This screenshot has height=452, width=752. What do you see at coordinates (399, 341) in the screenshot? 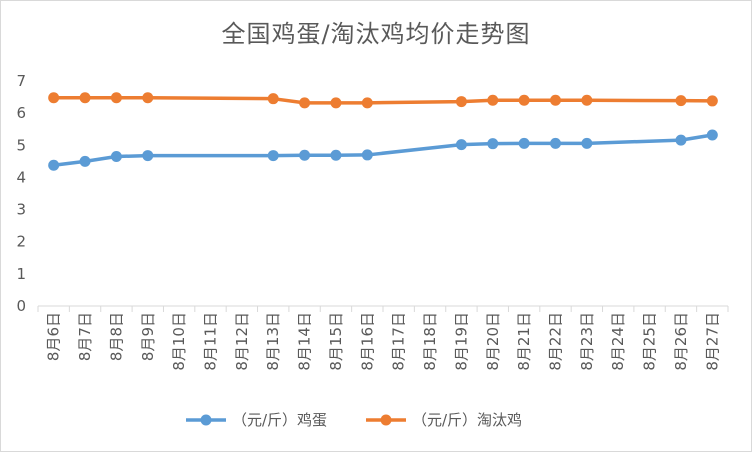
I see `x-tick-label: 8月17日` at bounding box center [399, 341].